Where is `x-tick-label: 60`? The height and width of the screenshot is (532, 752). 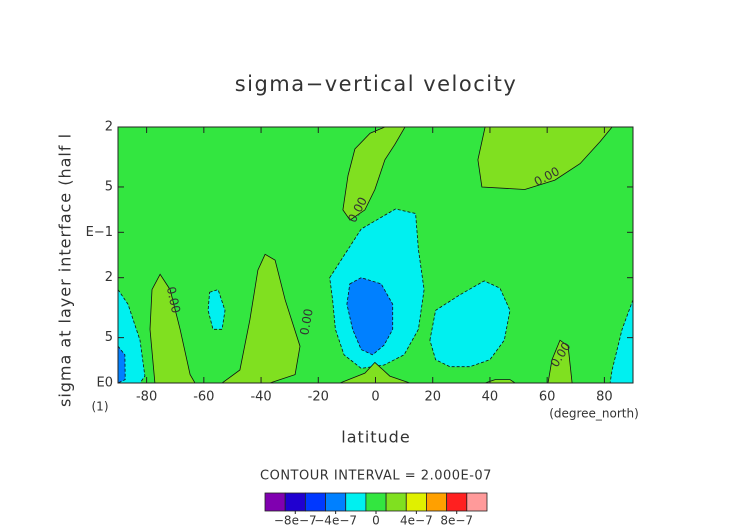 x-tick-label: 60 is located at coordinates (547, 397).